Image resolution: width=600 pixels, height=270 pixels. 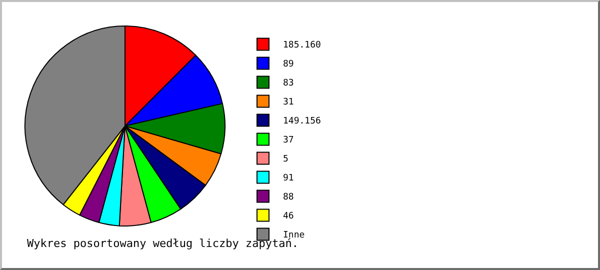 I want to click on legend-label: 37, so click(x=288, y=141).